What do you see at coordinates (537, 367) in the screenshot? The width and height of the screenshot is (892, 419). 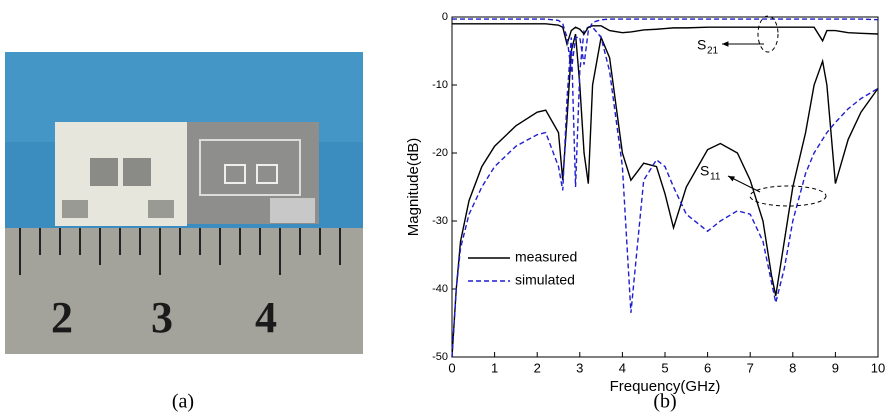 I see `x-tick-label: 2` at bounding box center [537, 367].